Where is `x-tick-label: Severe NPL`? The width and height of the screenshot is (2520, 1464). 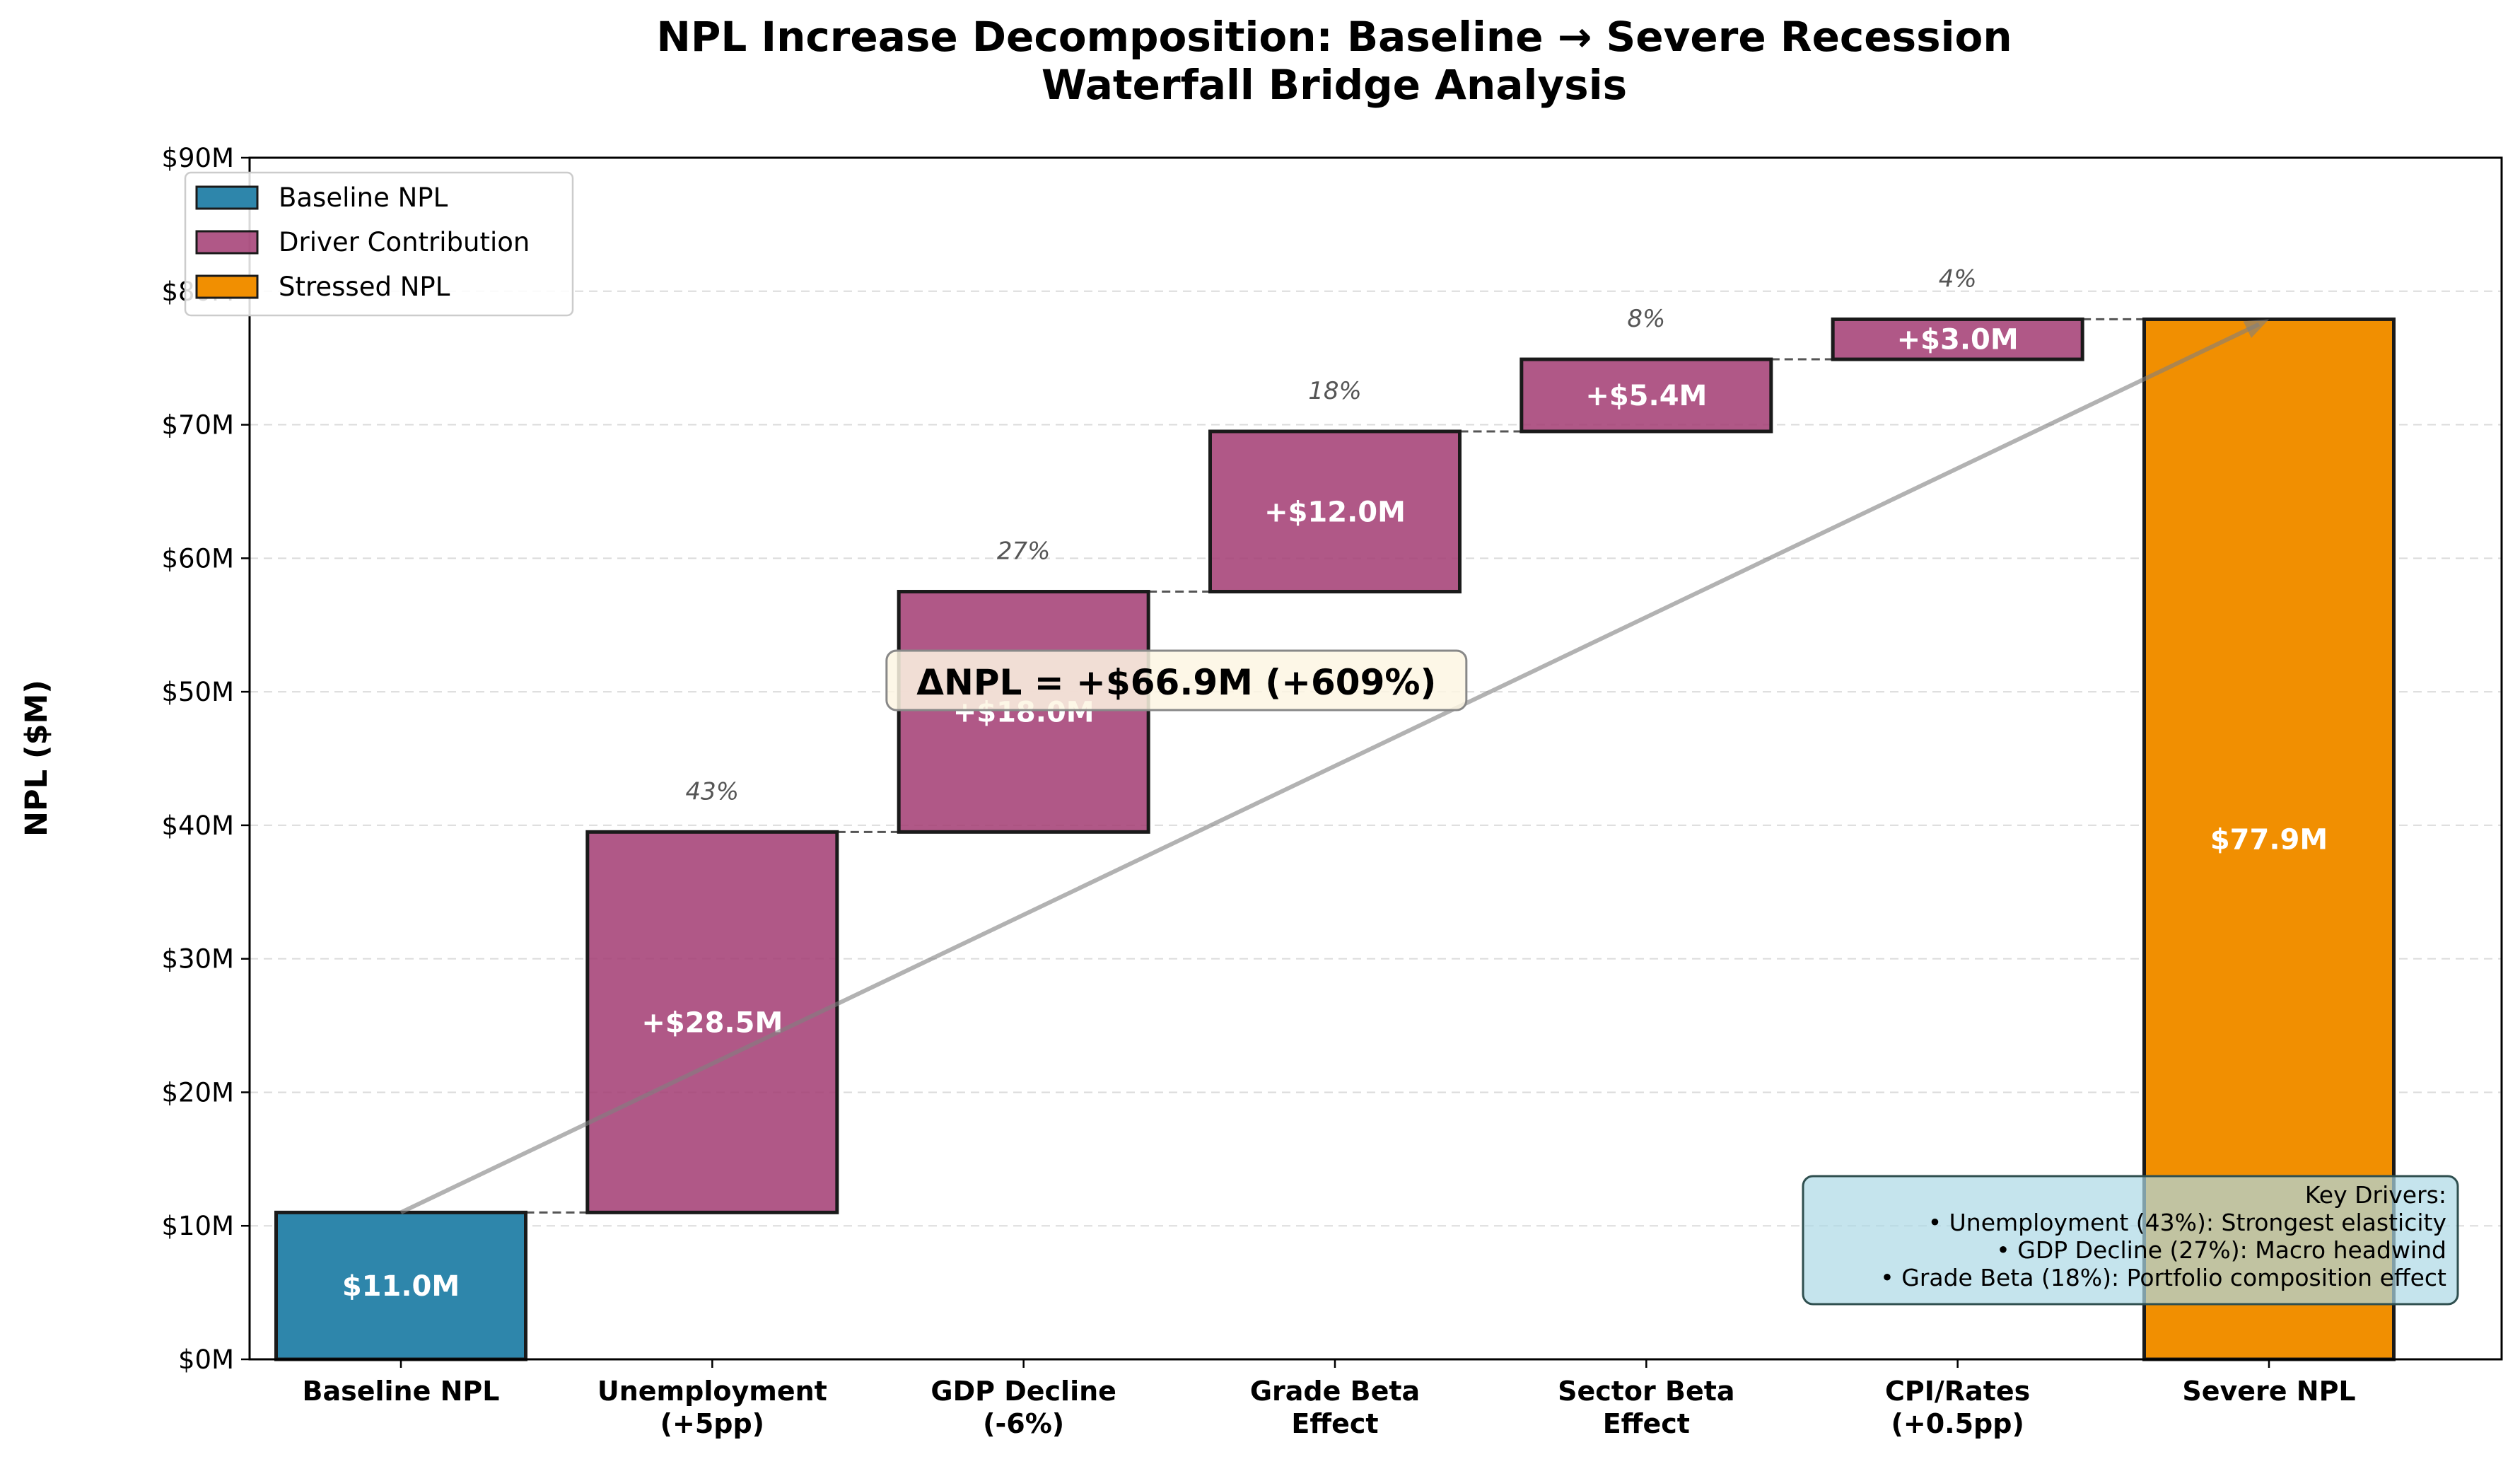 x-tick-label: Severe NPL is located at coordinates (2268, 1391).